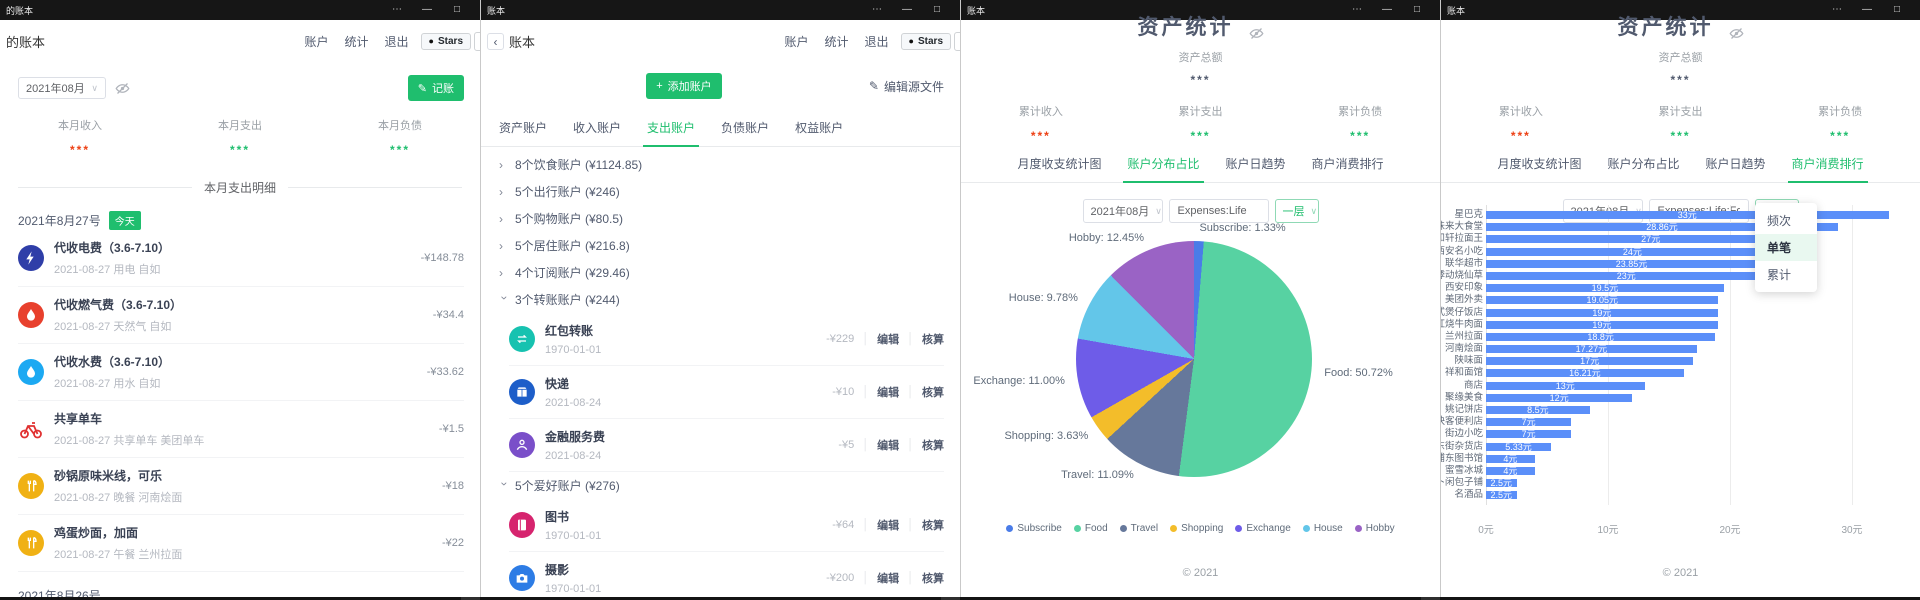 Image resolution: width=1920 pixels, height=600 pixels. I want to click on legend-item: Hobby, so click(1374, 528).